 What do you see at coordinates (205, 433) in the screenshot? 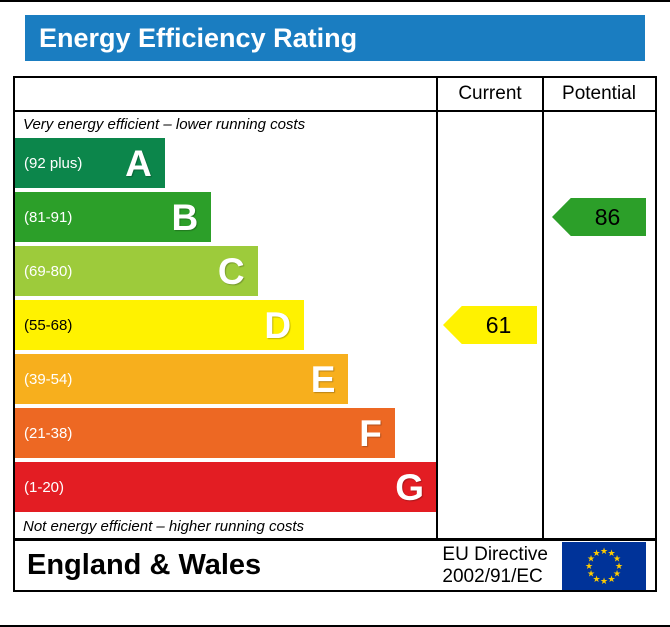
I see `band-bar-f: (21-38) F` at bounding box center [205, 433].